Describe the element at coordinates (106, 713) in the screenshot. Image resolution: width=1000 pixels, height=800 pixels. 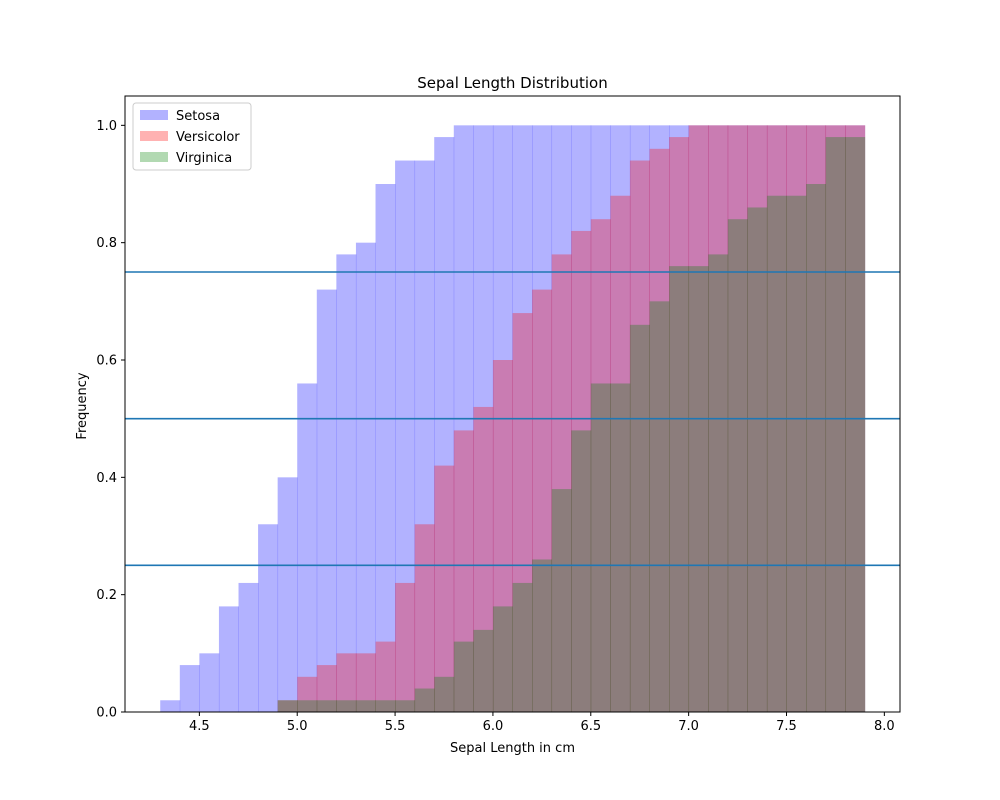
I see `y-tick-label: 0.0` at that location.